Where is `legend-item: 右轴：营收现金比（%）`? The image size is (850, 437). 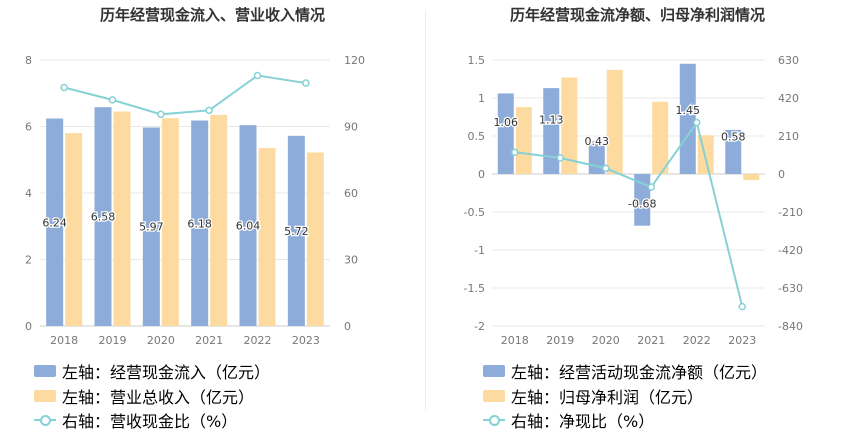
legend-item: 右轴：营收现金比（%） is located at coordinates (135, 420).